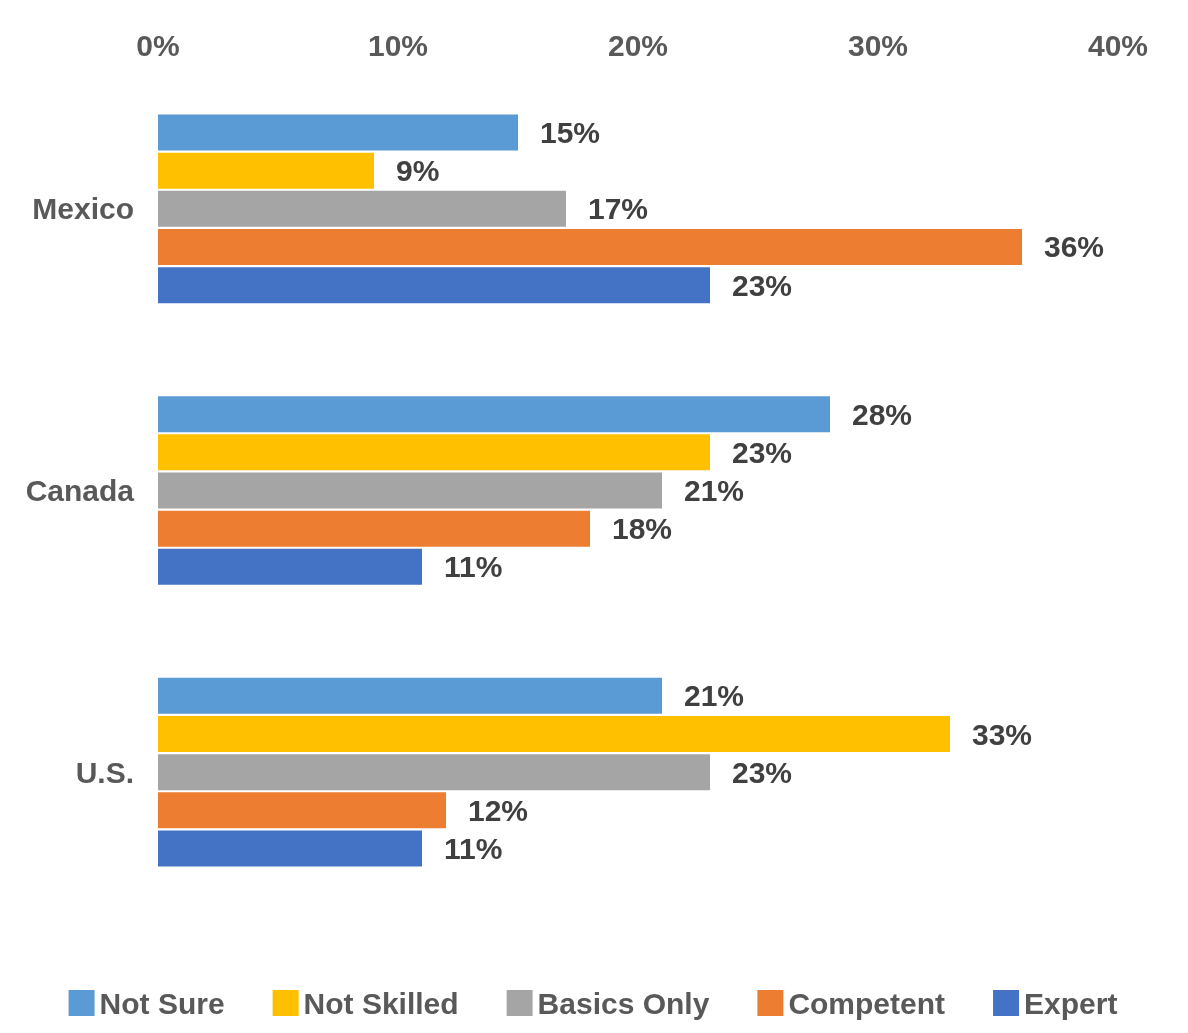 The height and width of the screenshot is (1033, 1188). Describe the element at coordinates (418, 171) in the screenshot. I see `data-label: 9%` at that location.